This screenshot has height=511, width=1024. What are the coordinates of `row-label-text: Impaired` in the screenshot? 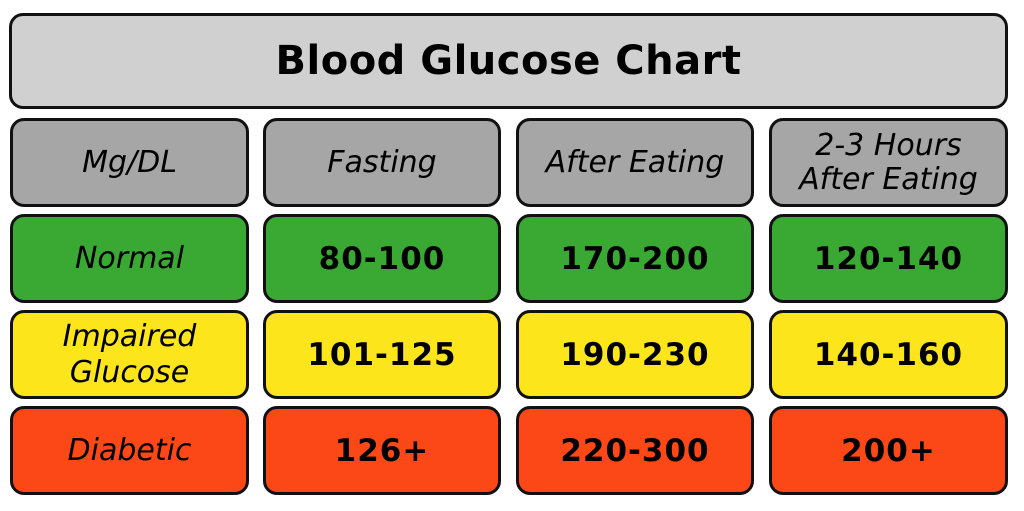 It's located at (129, 336).